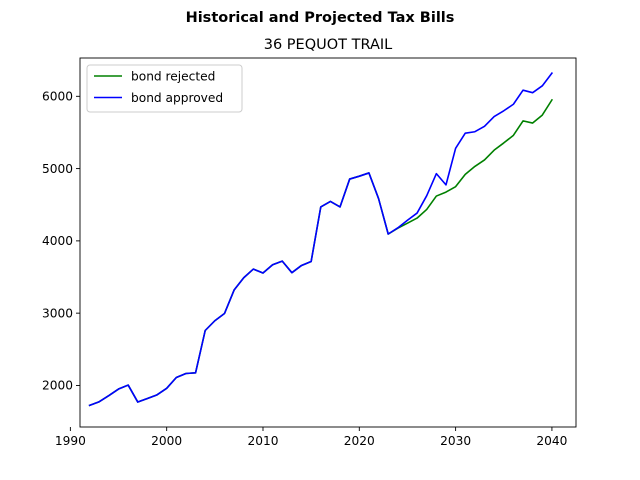 This screenshot has width=640, height=480. I want to click on x-tick-label: 2020, so click(359, 441).